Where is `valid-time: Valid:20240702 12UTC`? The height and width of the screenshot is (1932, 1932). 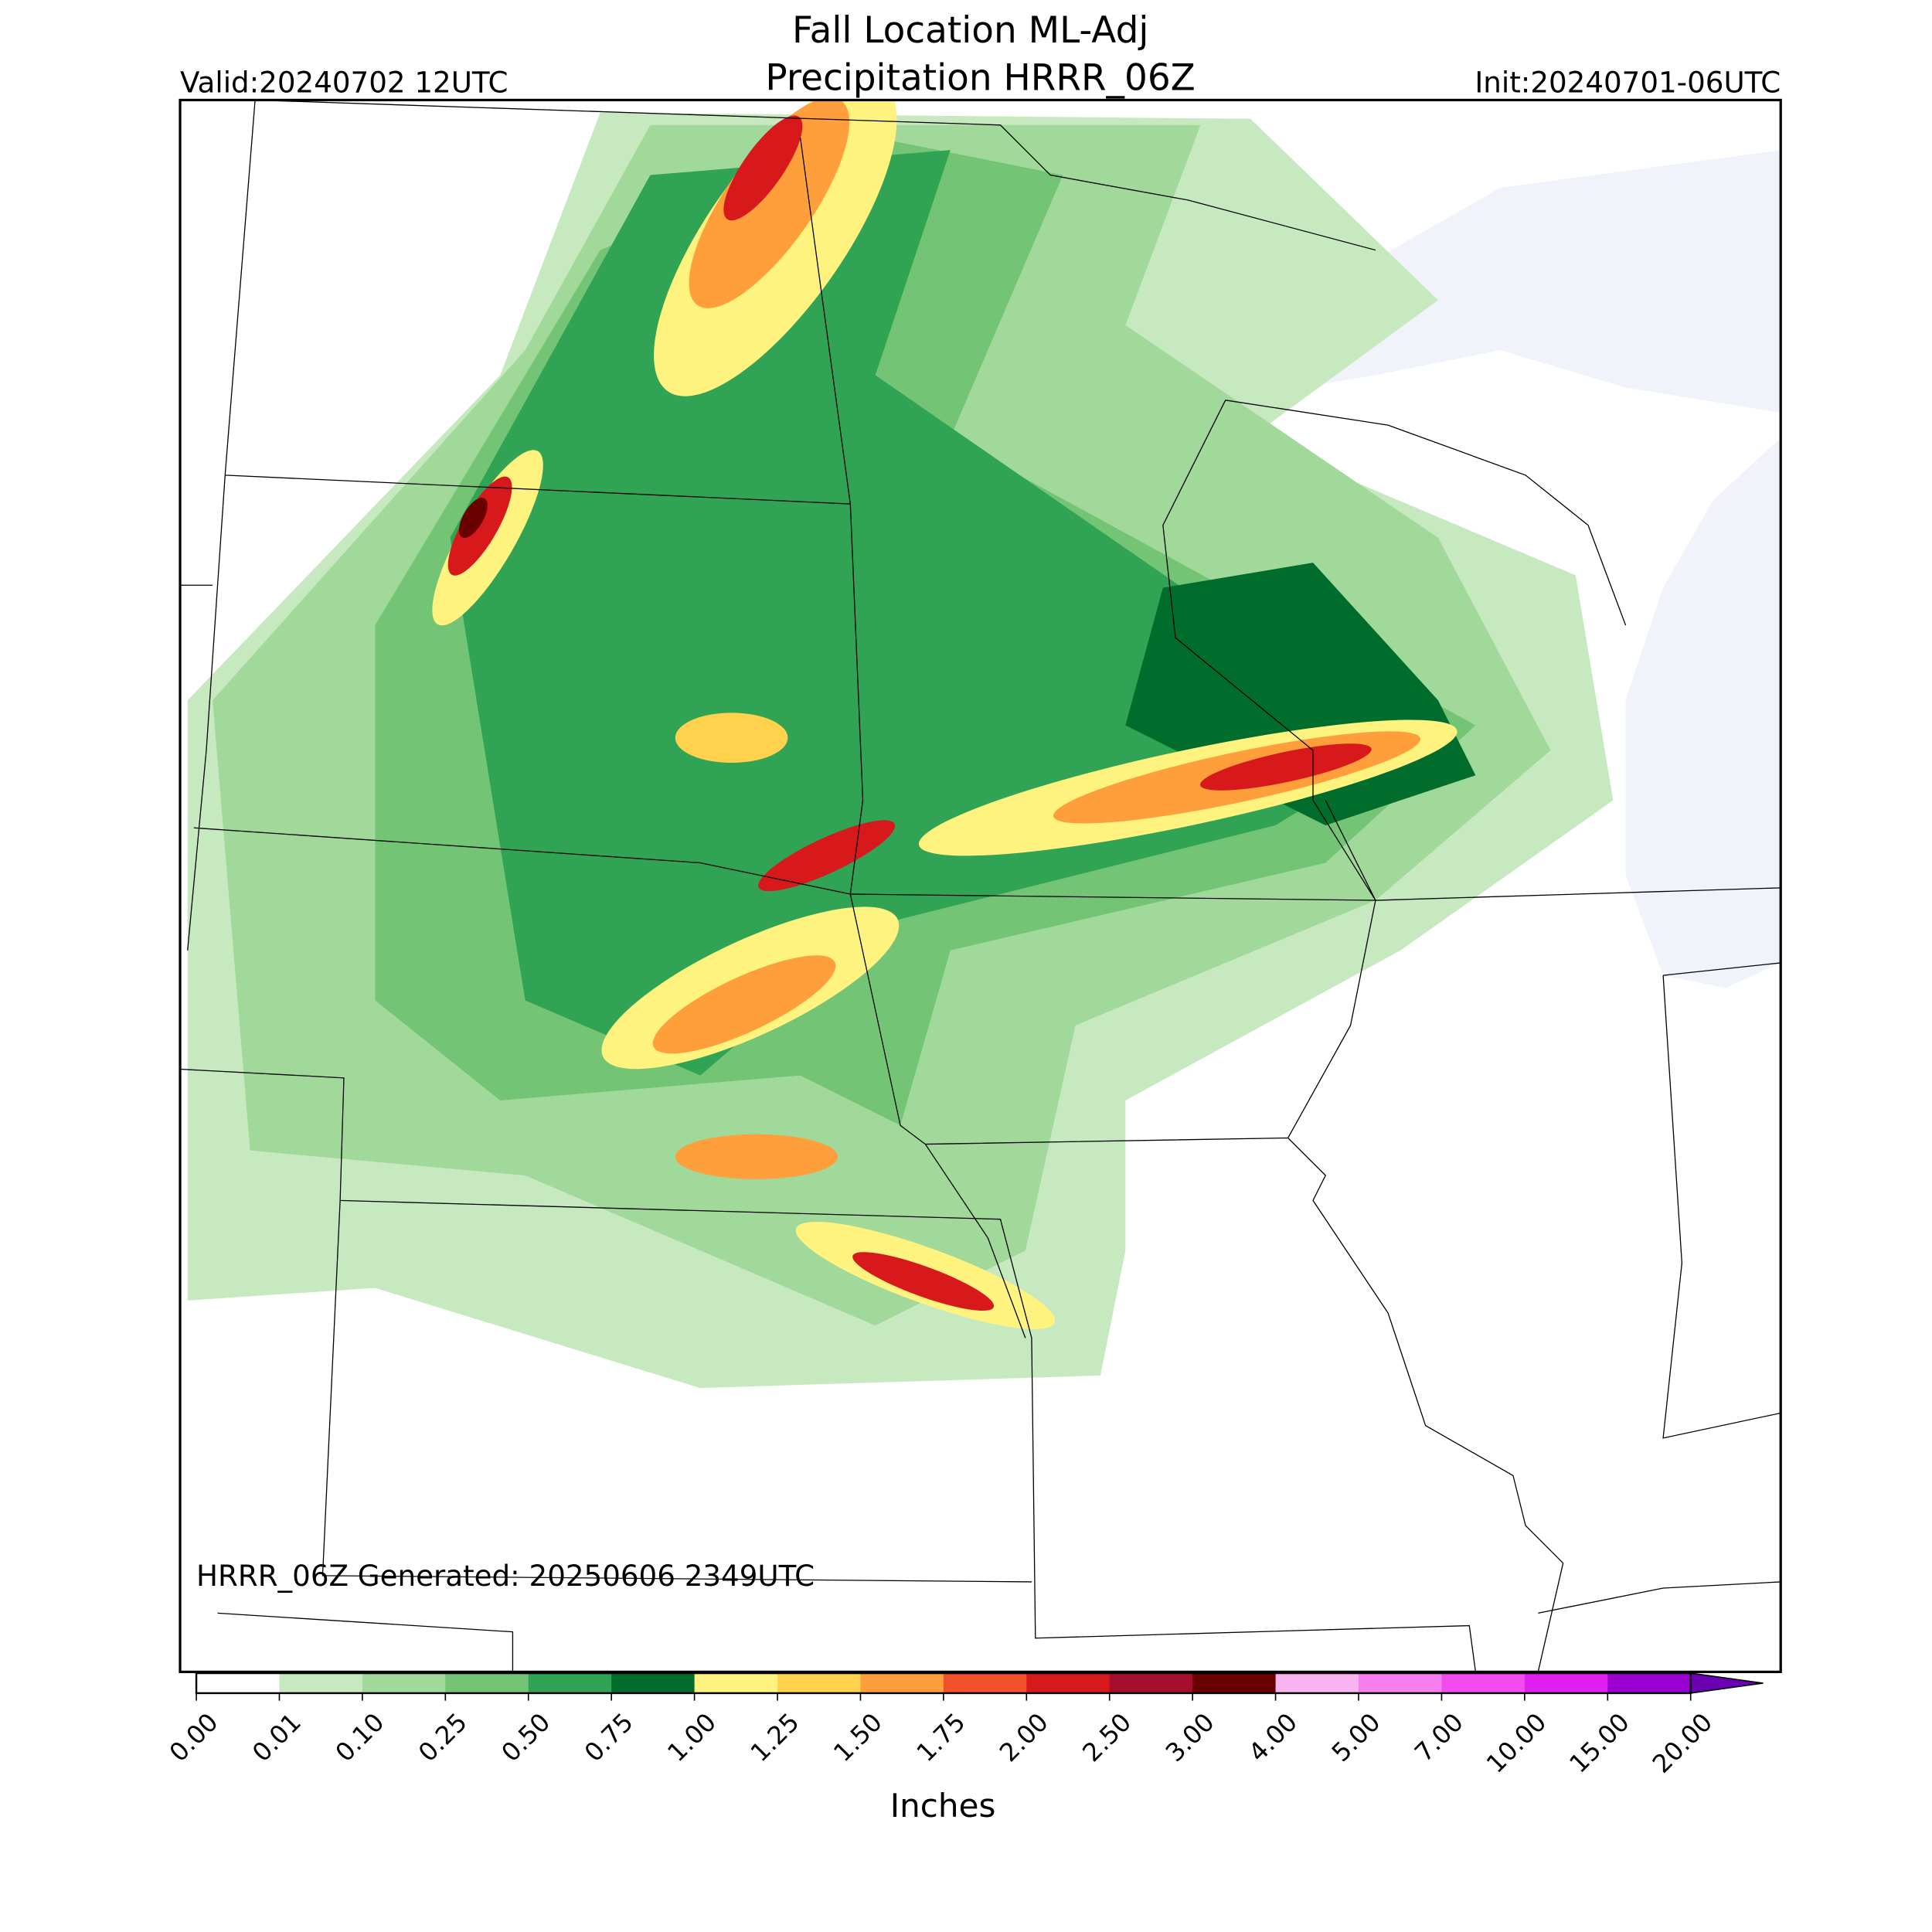
valid-time: Valid:20240702 12UTC is located at coordinates (344, 83).